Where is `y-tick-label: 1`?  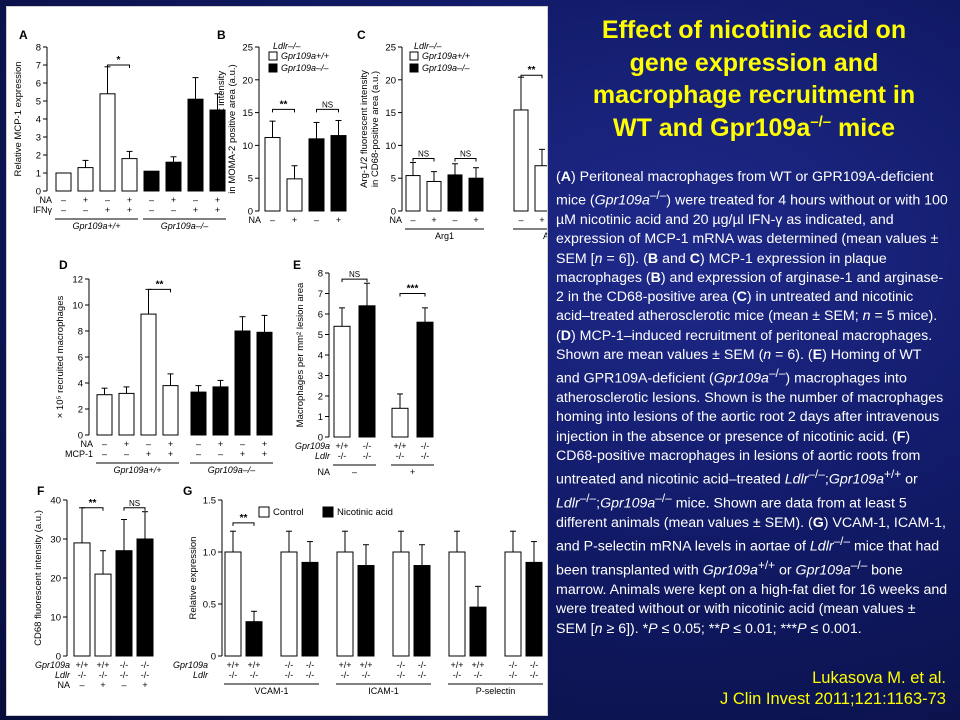
y-tick-label: 1 is located at coordinates (320, 417).